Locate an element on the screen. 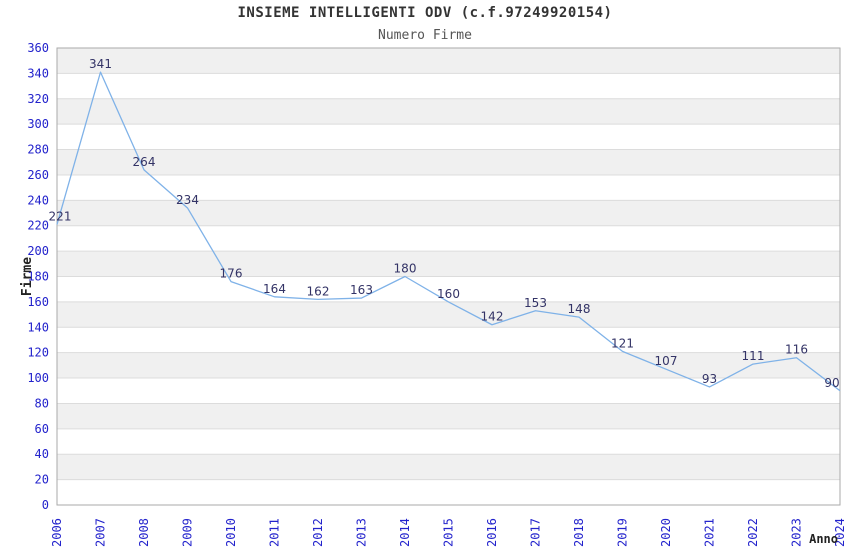  x-axis-tick-label: 2014 is located at coordinates (405, 532).